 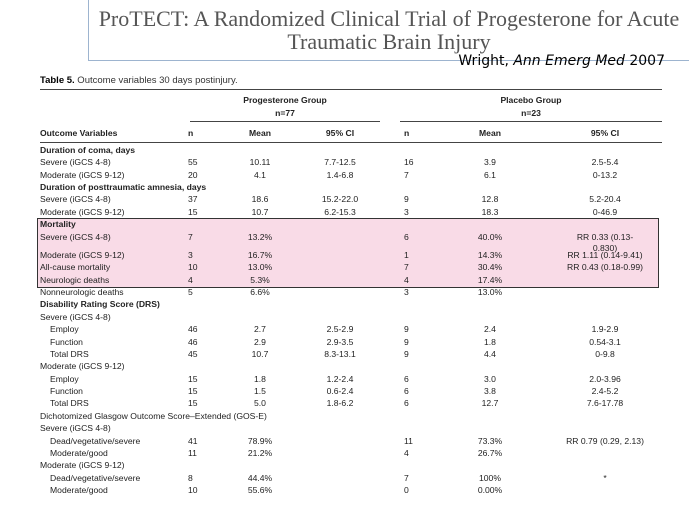 I want to click on mortality-highlight-box, so click(x=348, y=253).